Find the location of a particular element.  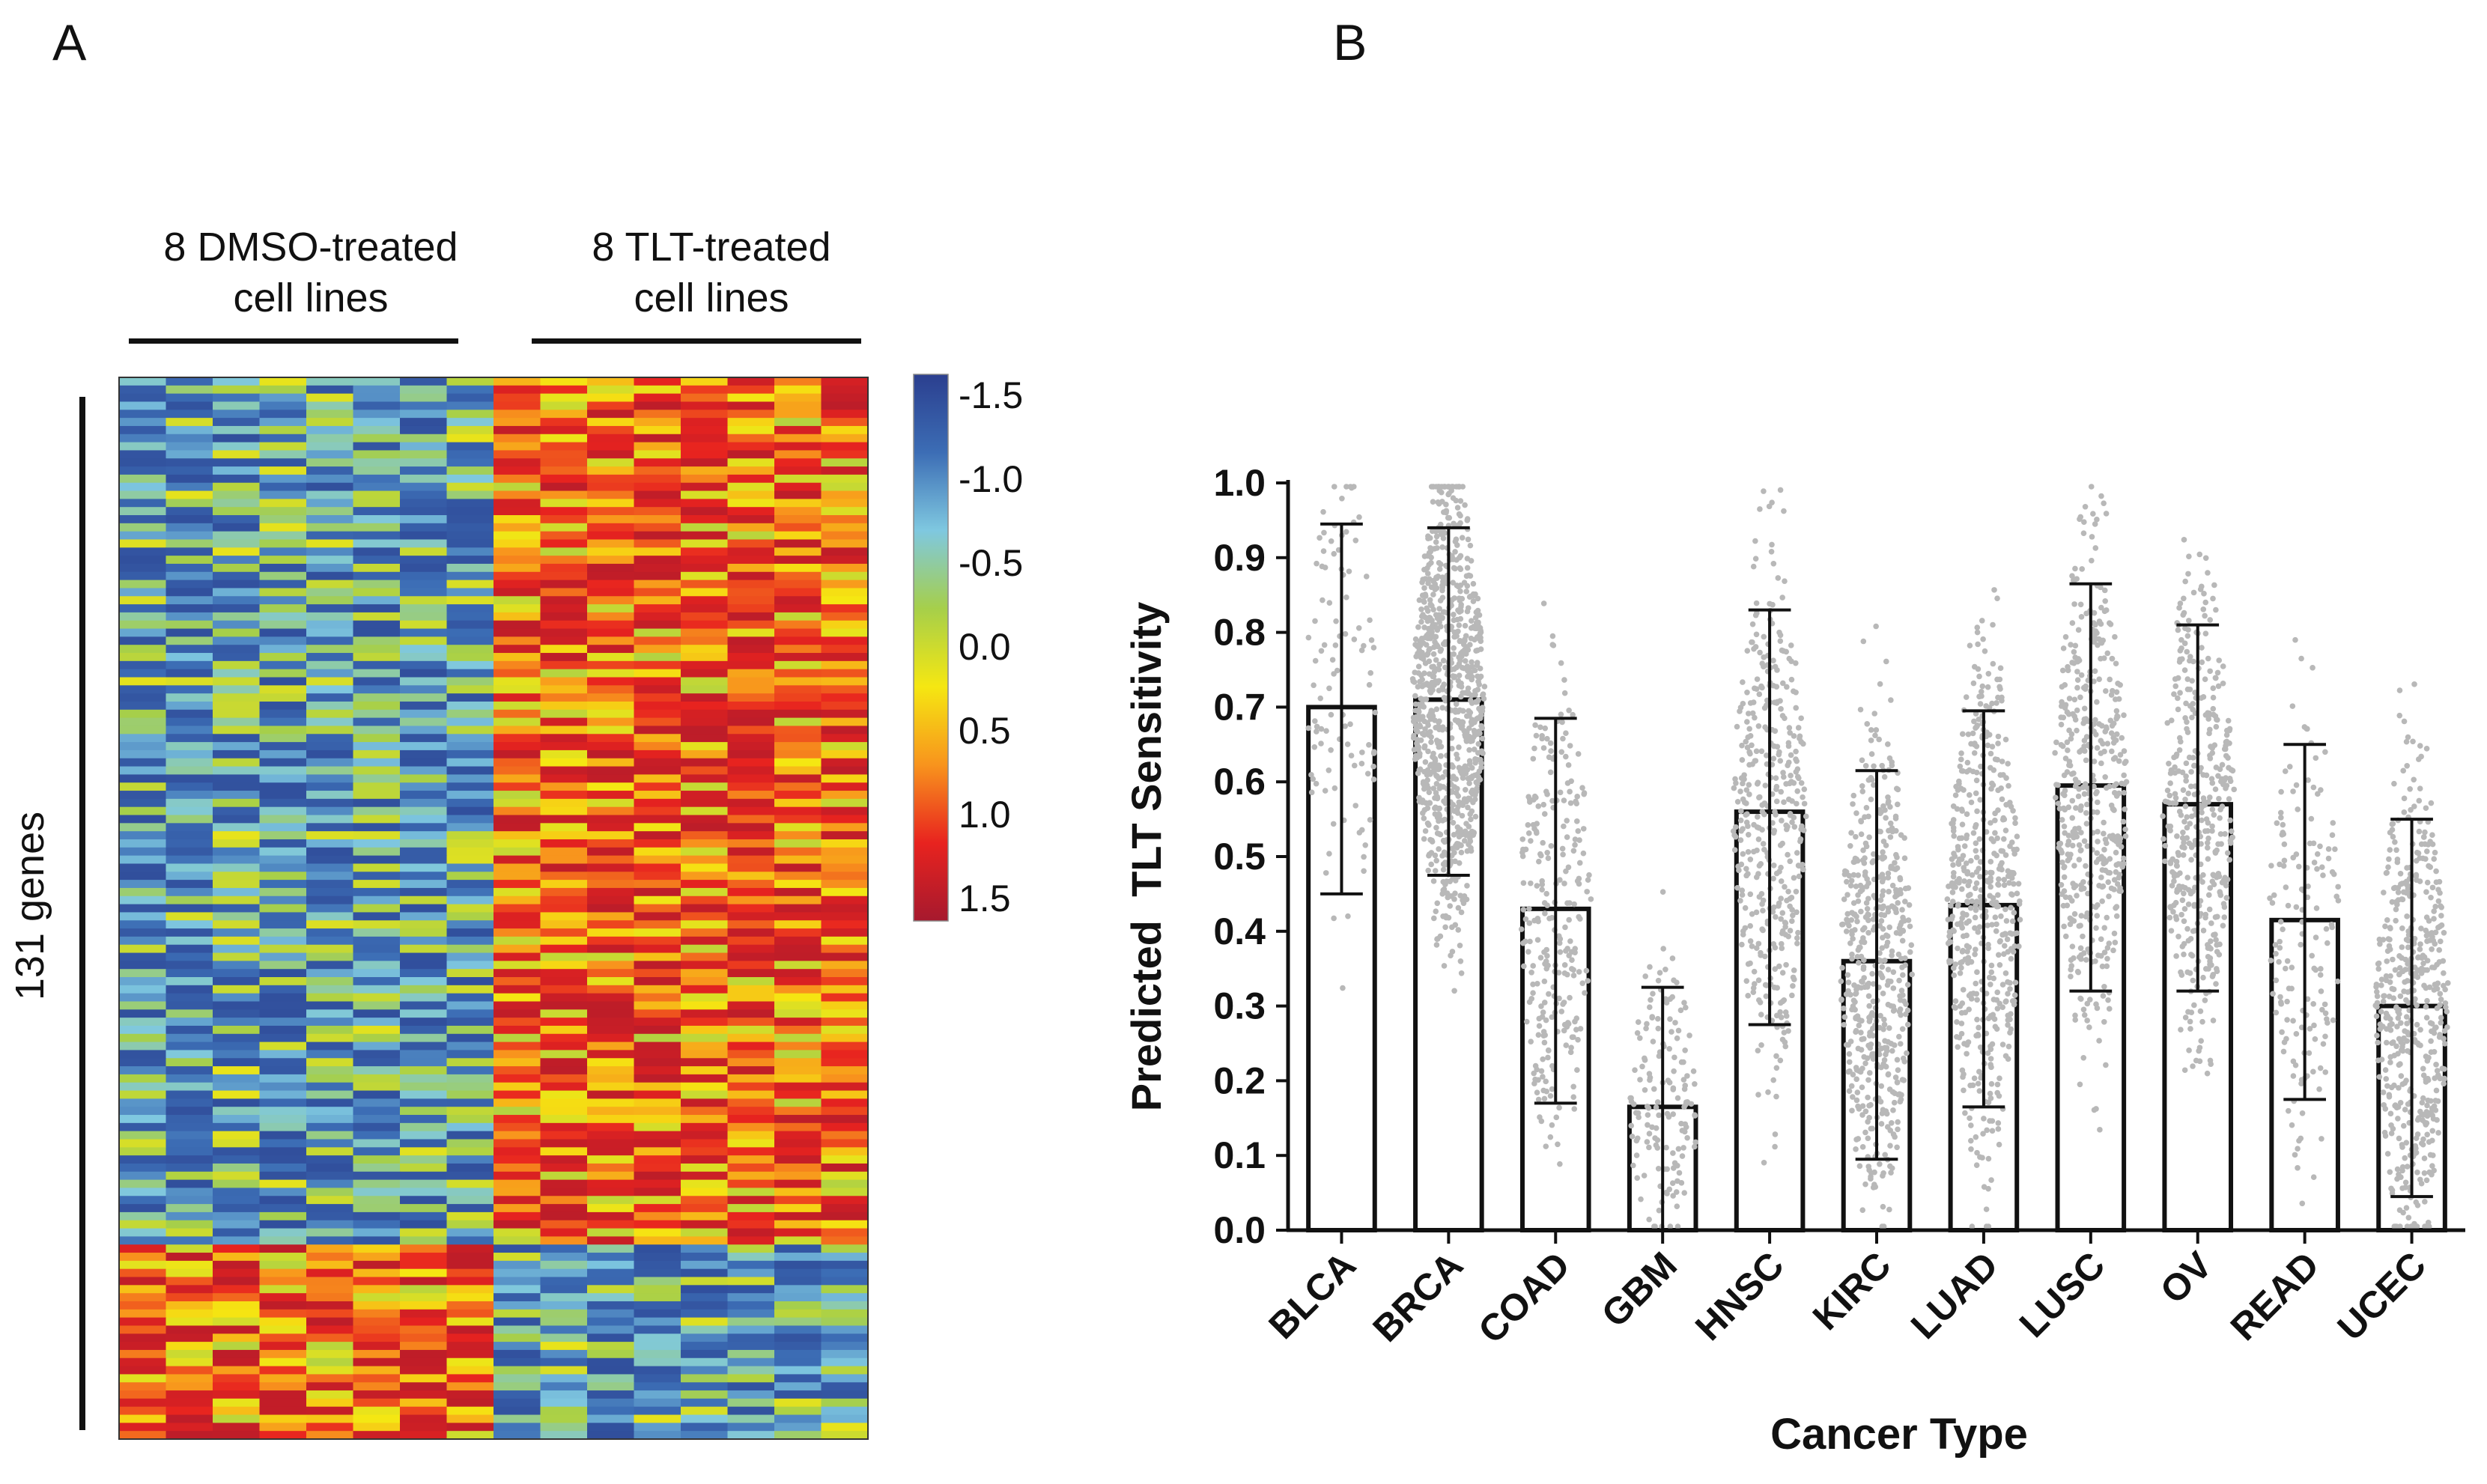

y-tick-label: 0.7 is located at coordinates (1239, 707).